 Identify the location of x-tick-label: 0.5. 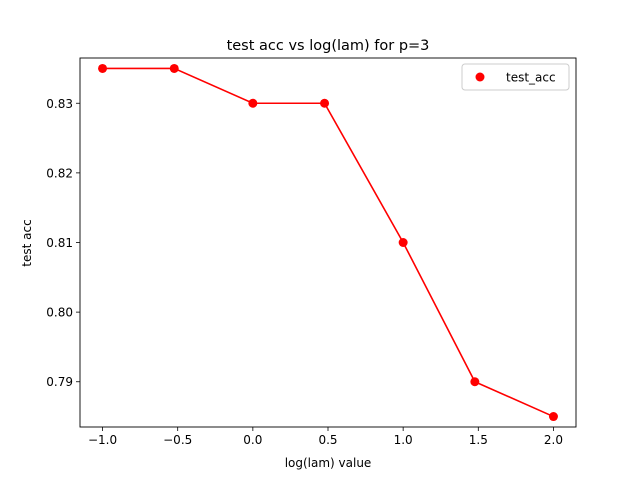
(327, 440).